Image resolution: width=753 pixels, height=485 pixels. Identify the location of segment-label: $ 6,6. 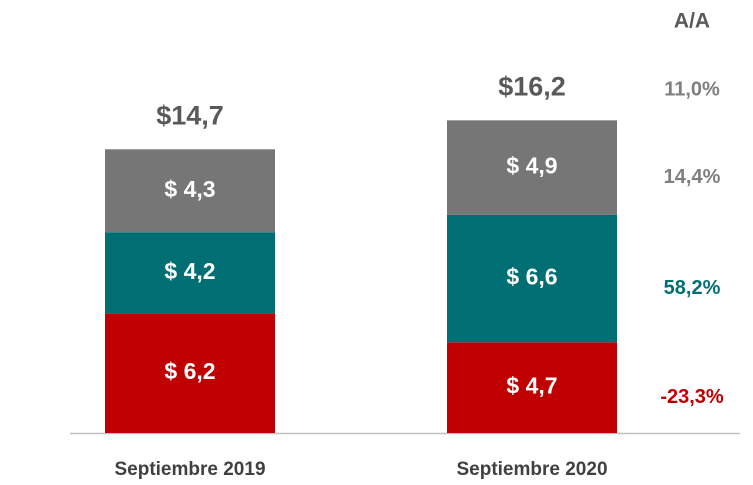
(531, 277).